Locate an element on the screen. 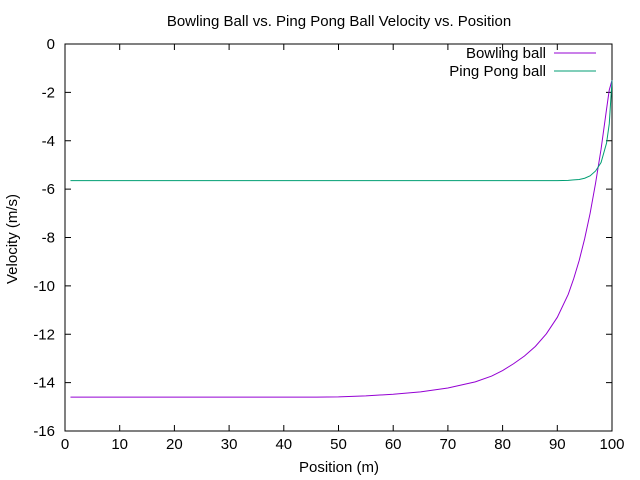 This screenshot has width=640, height=480. x-tick-label: 100 is located at coordinates (611, 444).